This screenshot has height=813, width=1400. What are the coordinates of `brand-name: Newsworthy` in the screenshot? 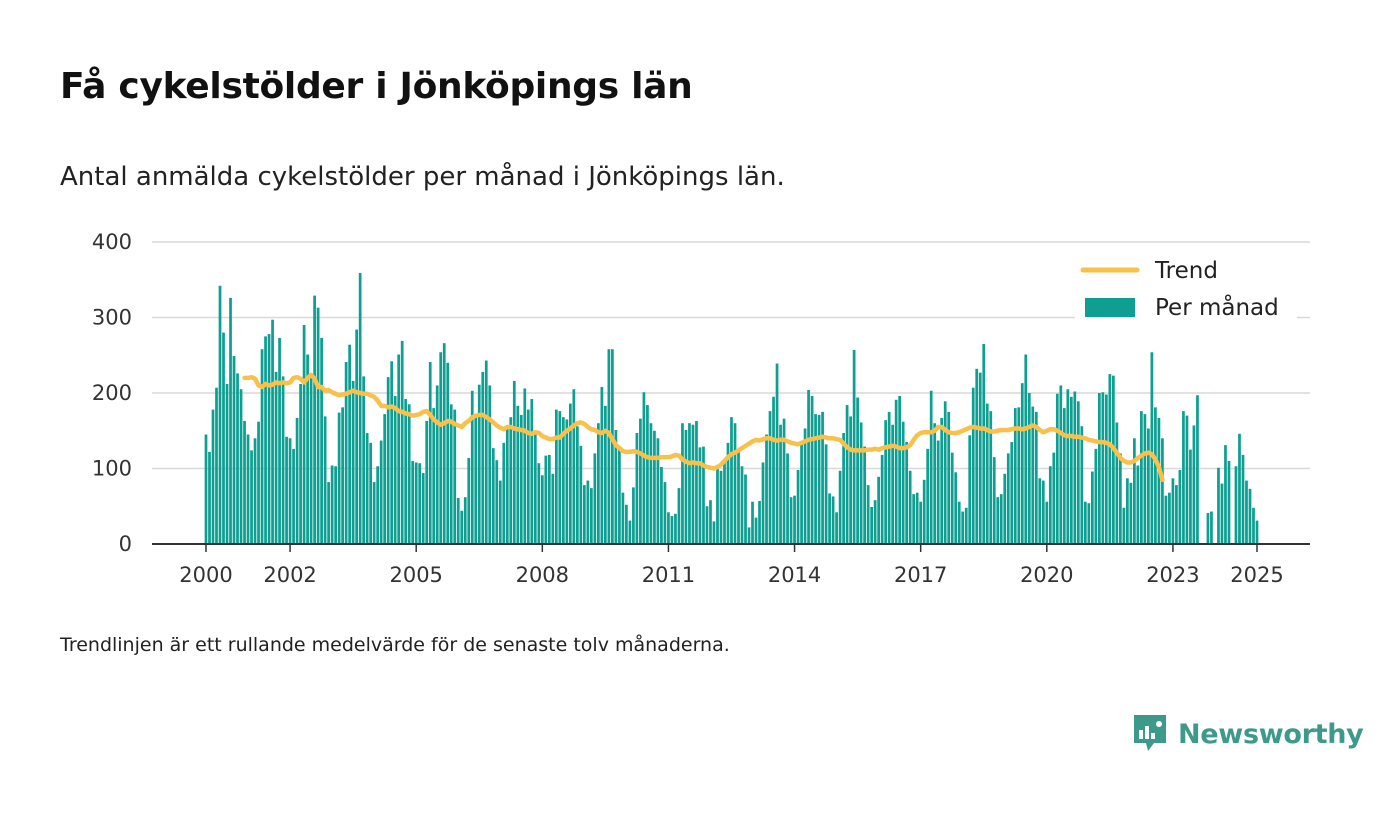 It's located at (1271, 734).